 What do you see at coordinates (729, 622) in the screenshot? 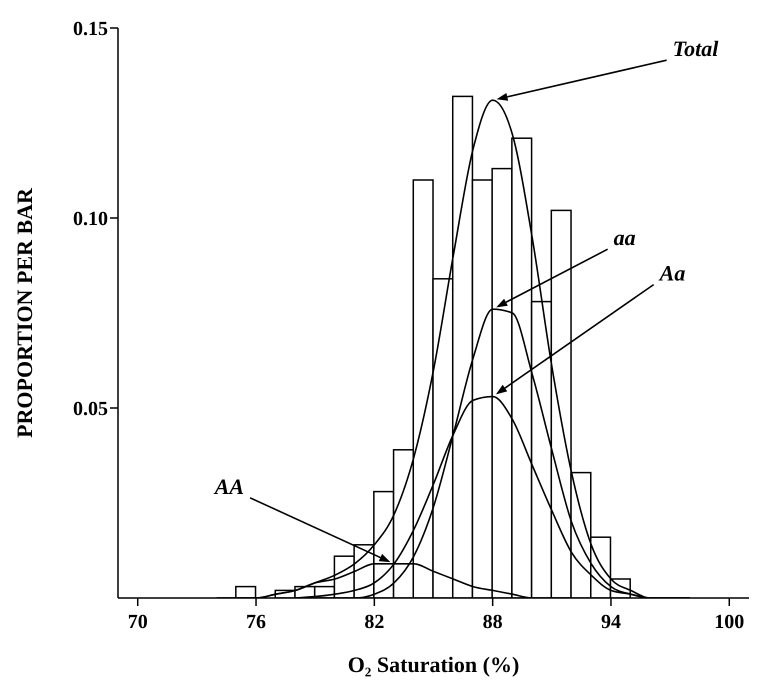
I see `x-tick-label: 100` at bounding box center [729, 622].